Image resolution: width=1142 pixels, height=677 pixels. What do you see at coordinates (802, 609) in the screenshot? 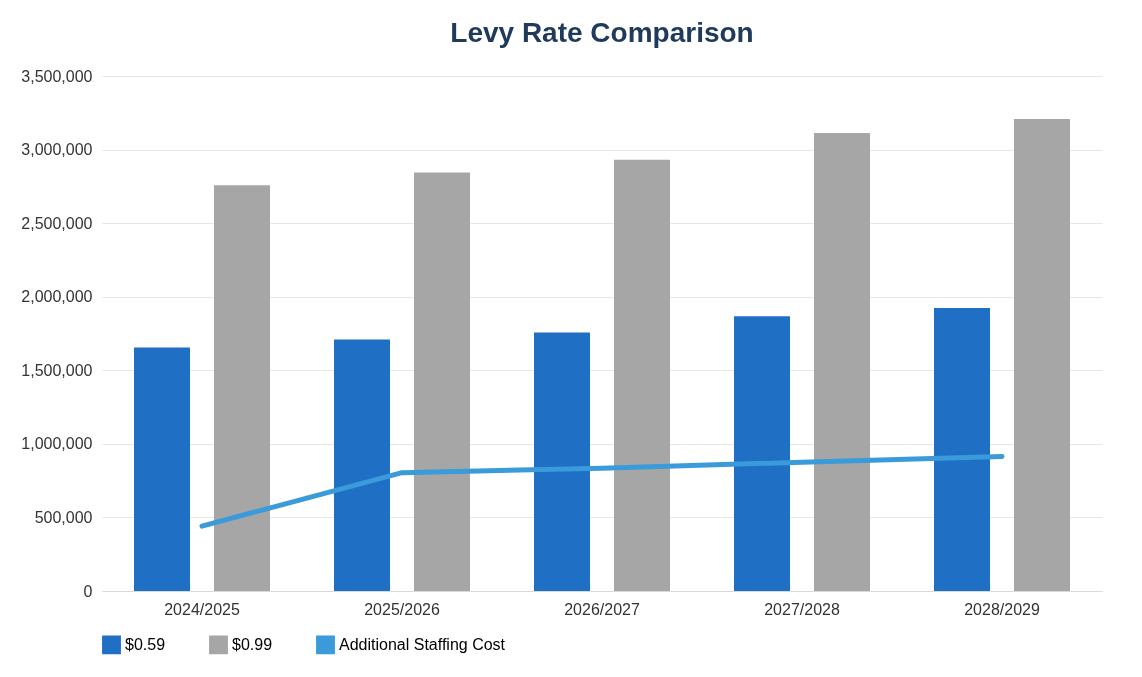
I see `x-tick-label: 2027/2028` at bounding box center [802, 609].